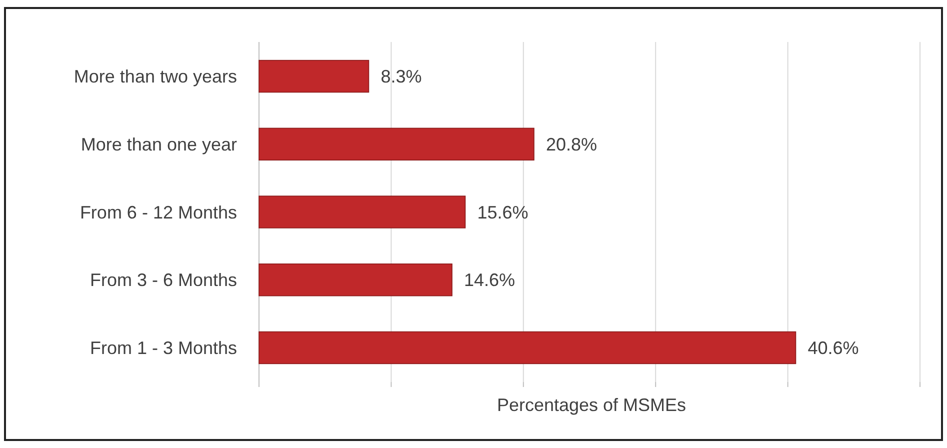 Image resolution: width=947 pixels, height=448 pixels. Describe the element at coordinates (155, 76) in the screenshot. I see `y-tick-label: More than two years` at that location.